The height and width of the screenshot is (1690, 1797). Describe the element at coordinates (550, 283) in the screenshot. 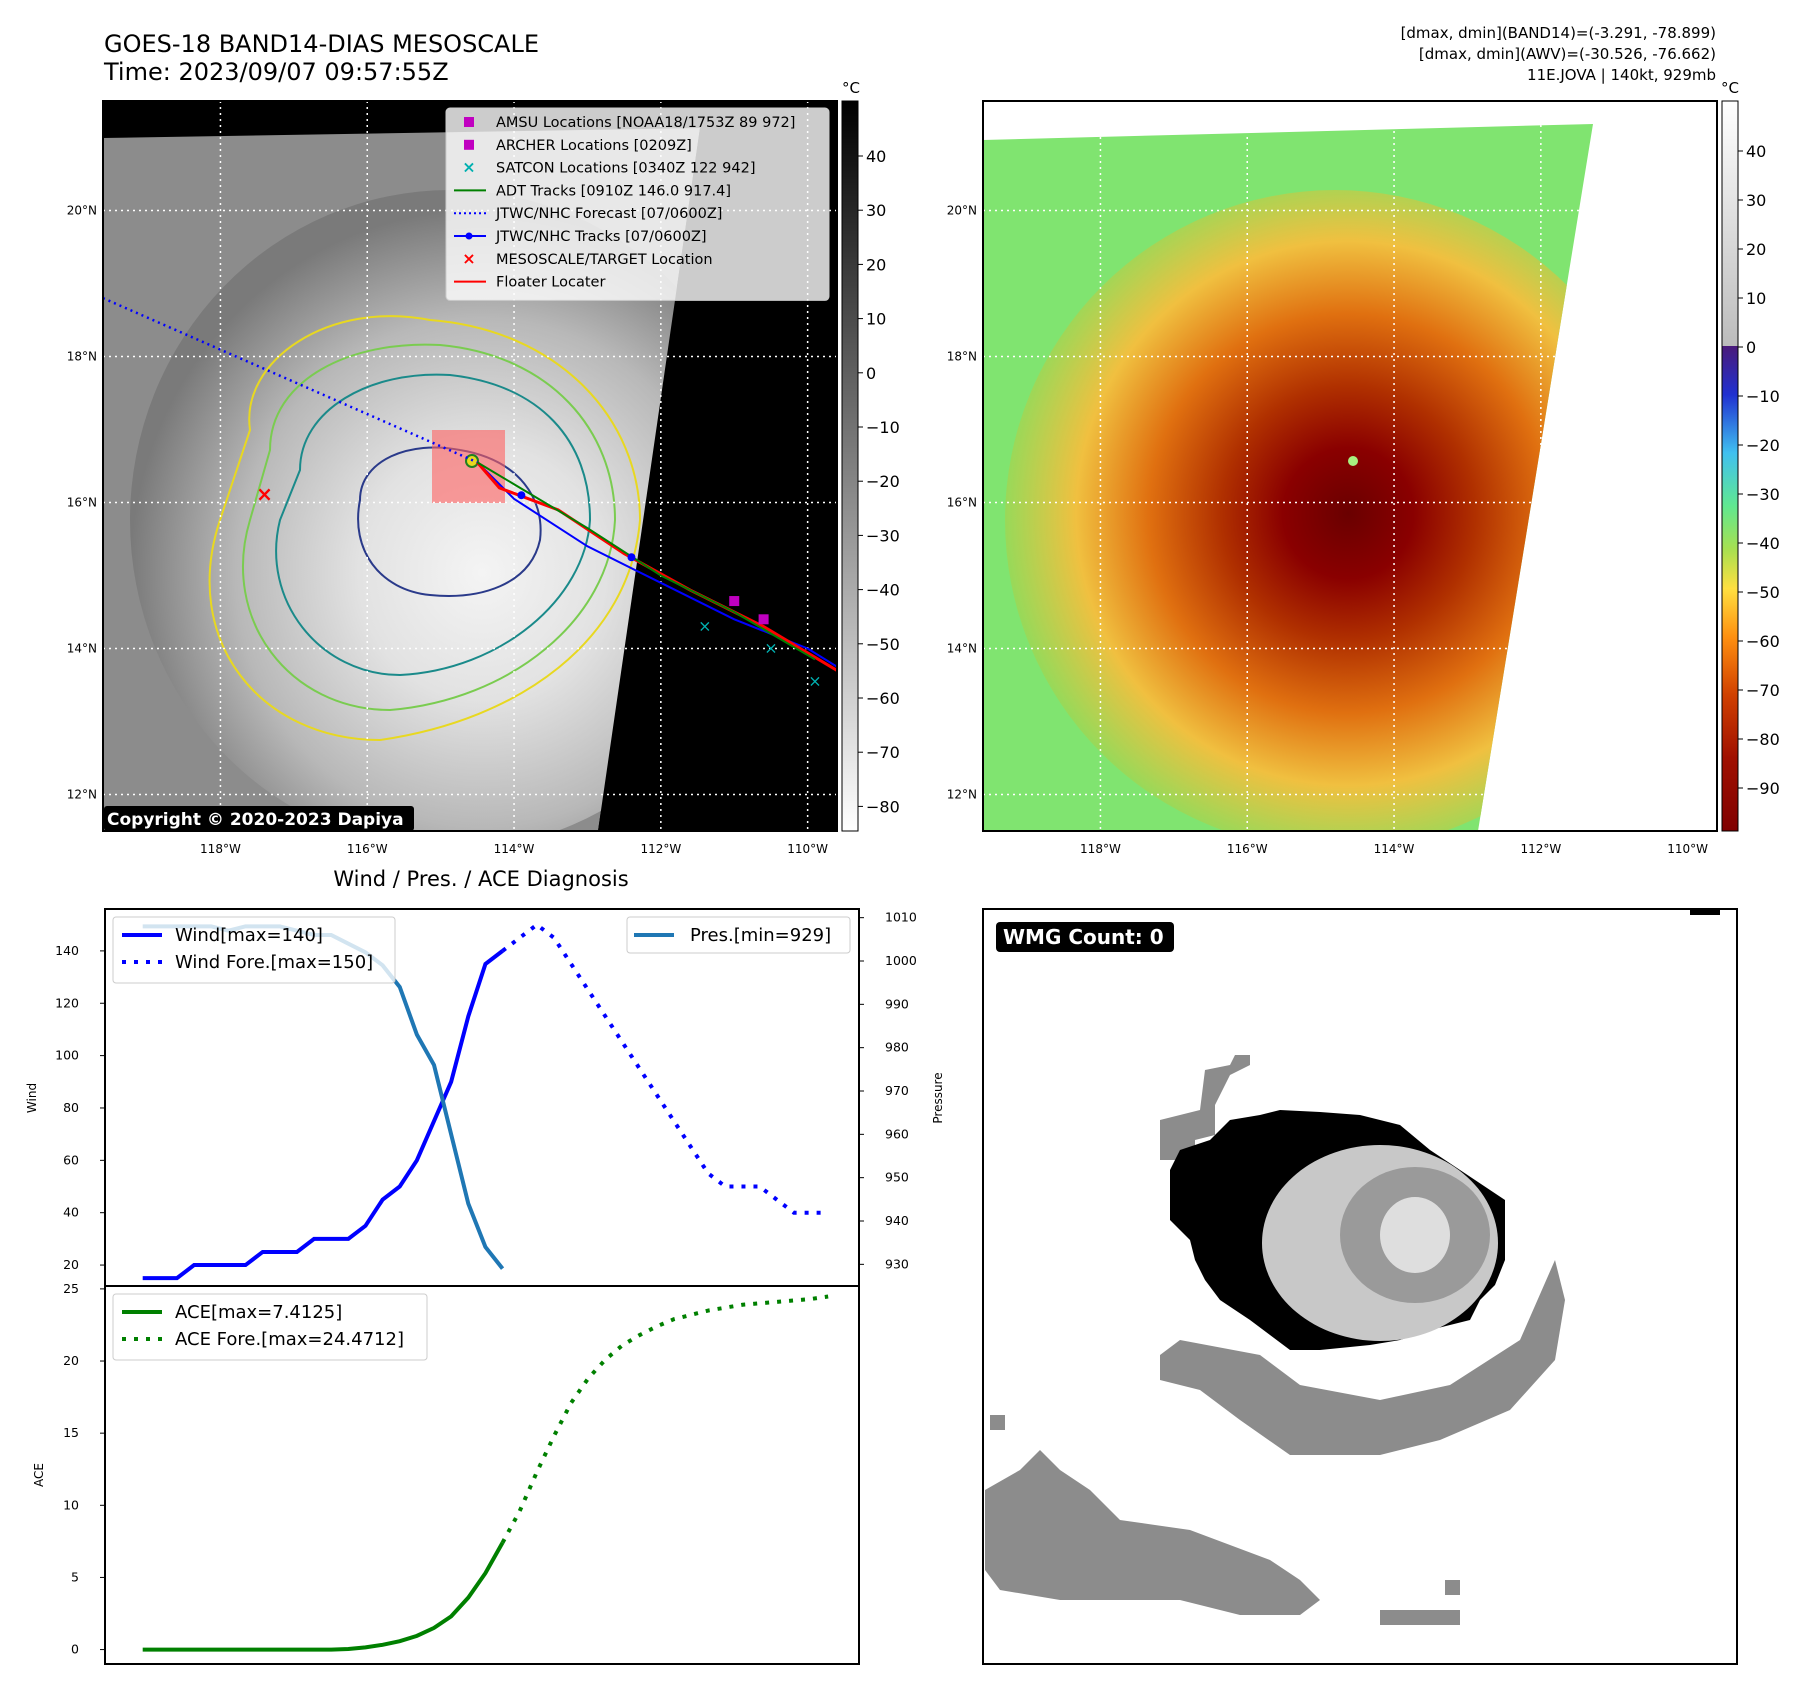

I see `legend-label: Floater Locater` at that location.